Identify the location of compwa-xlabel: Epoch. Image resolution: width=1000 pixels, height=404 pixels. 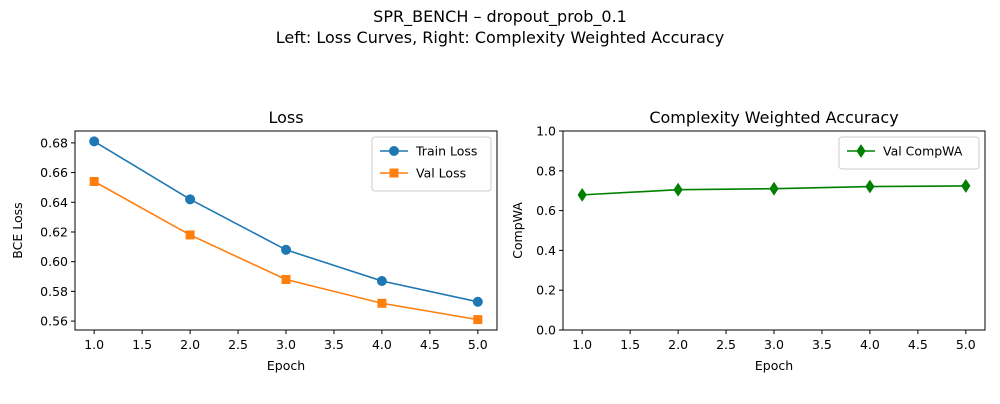
(774, 365).